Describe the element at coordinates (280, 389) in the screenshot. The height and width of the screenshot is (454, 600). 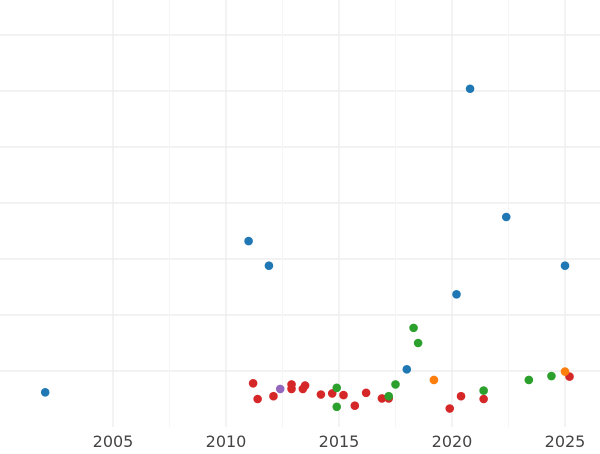
I see `data-point-purple` at that location.